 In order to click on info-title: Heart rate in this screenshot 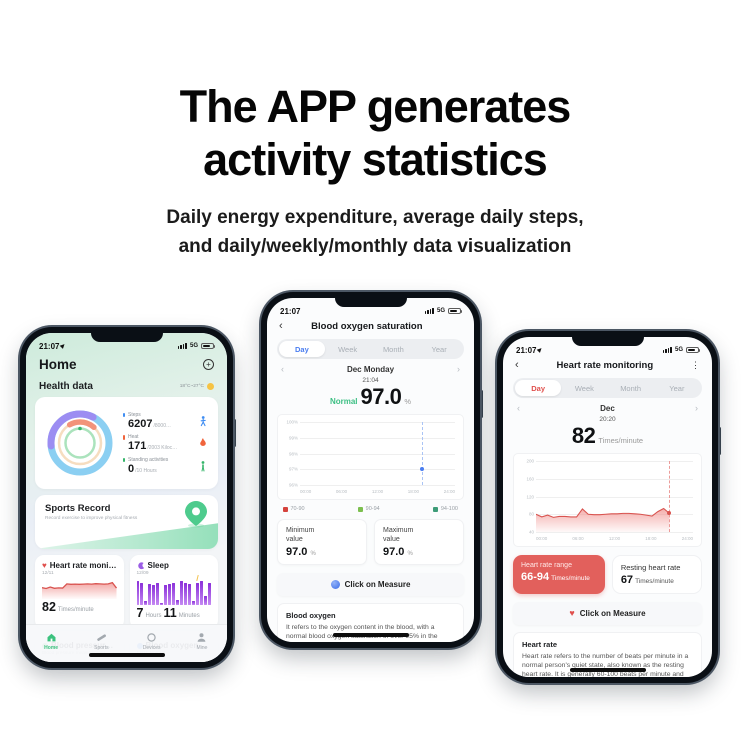, I will do `click(540, 644)`.